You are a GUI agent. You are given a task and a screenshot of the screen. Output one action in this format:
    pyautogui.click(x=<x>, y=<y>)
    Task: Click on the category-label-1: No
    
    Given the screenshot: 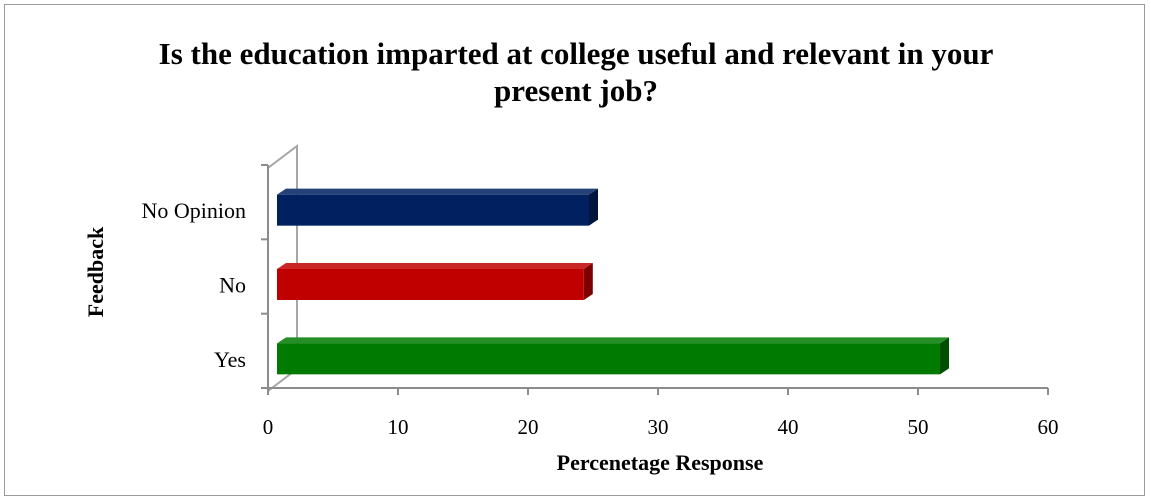 What is the action you would take?
    pyautogui.click(x=232, y=285)
    